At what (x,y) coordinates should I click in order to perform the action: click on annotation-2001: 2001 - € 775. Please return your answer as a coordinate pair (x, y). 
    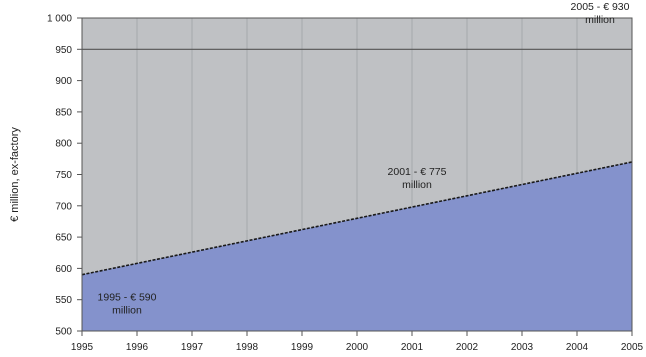
    Looking at the image, I should click on (417, 172).